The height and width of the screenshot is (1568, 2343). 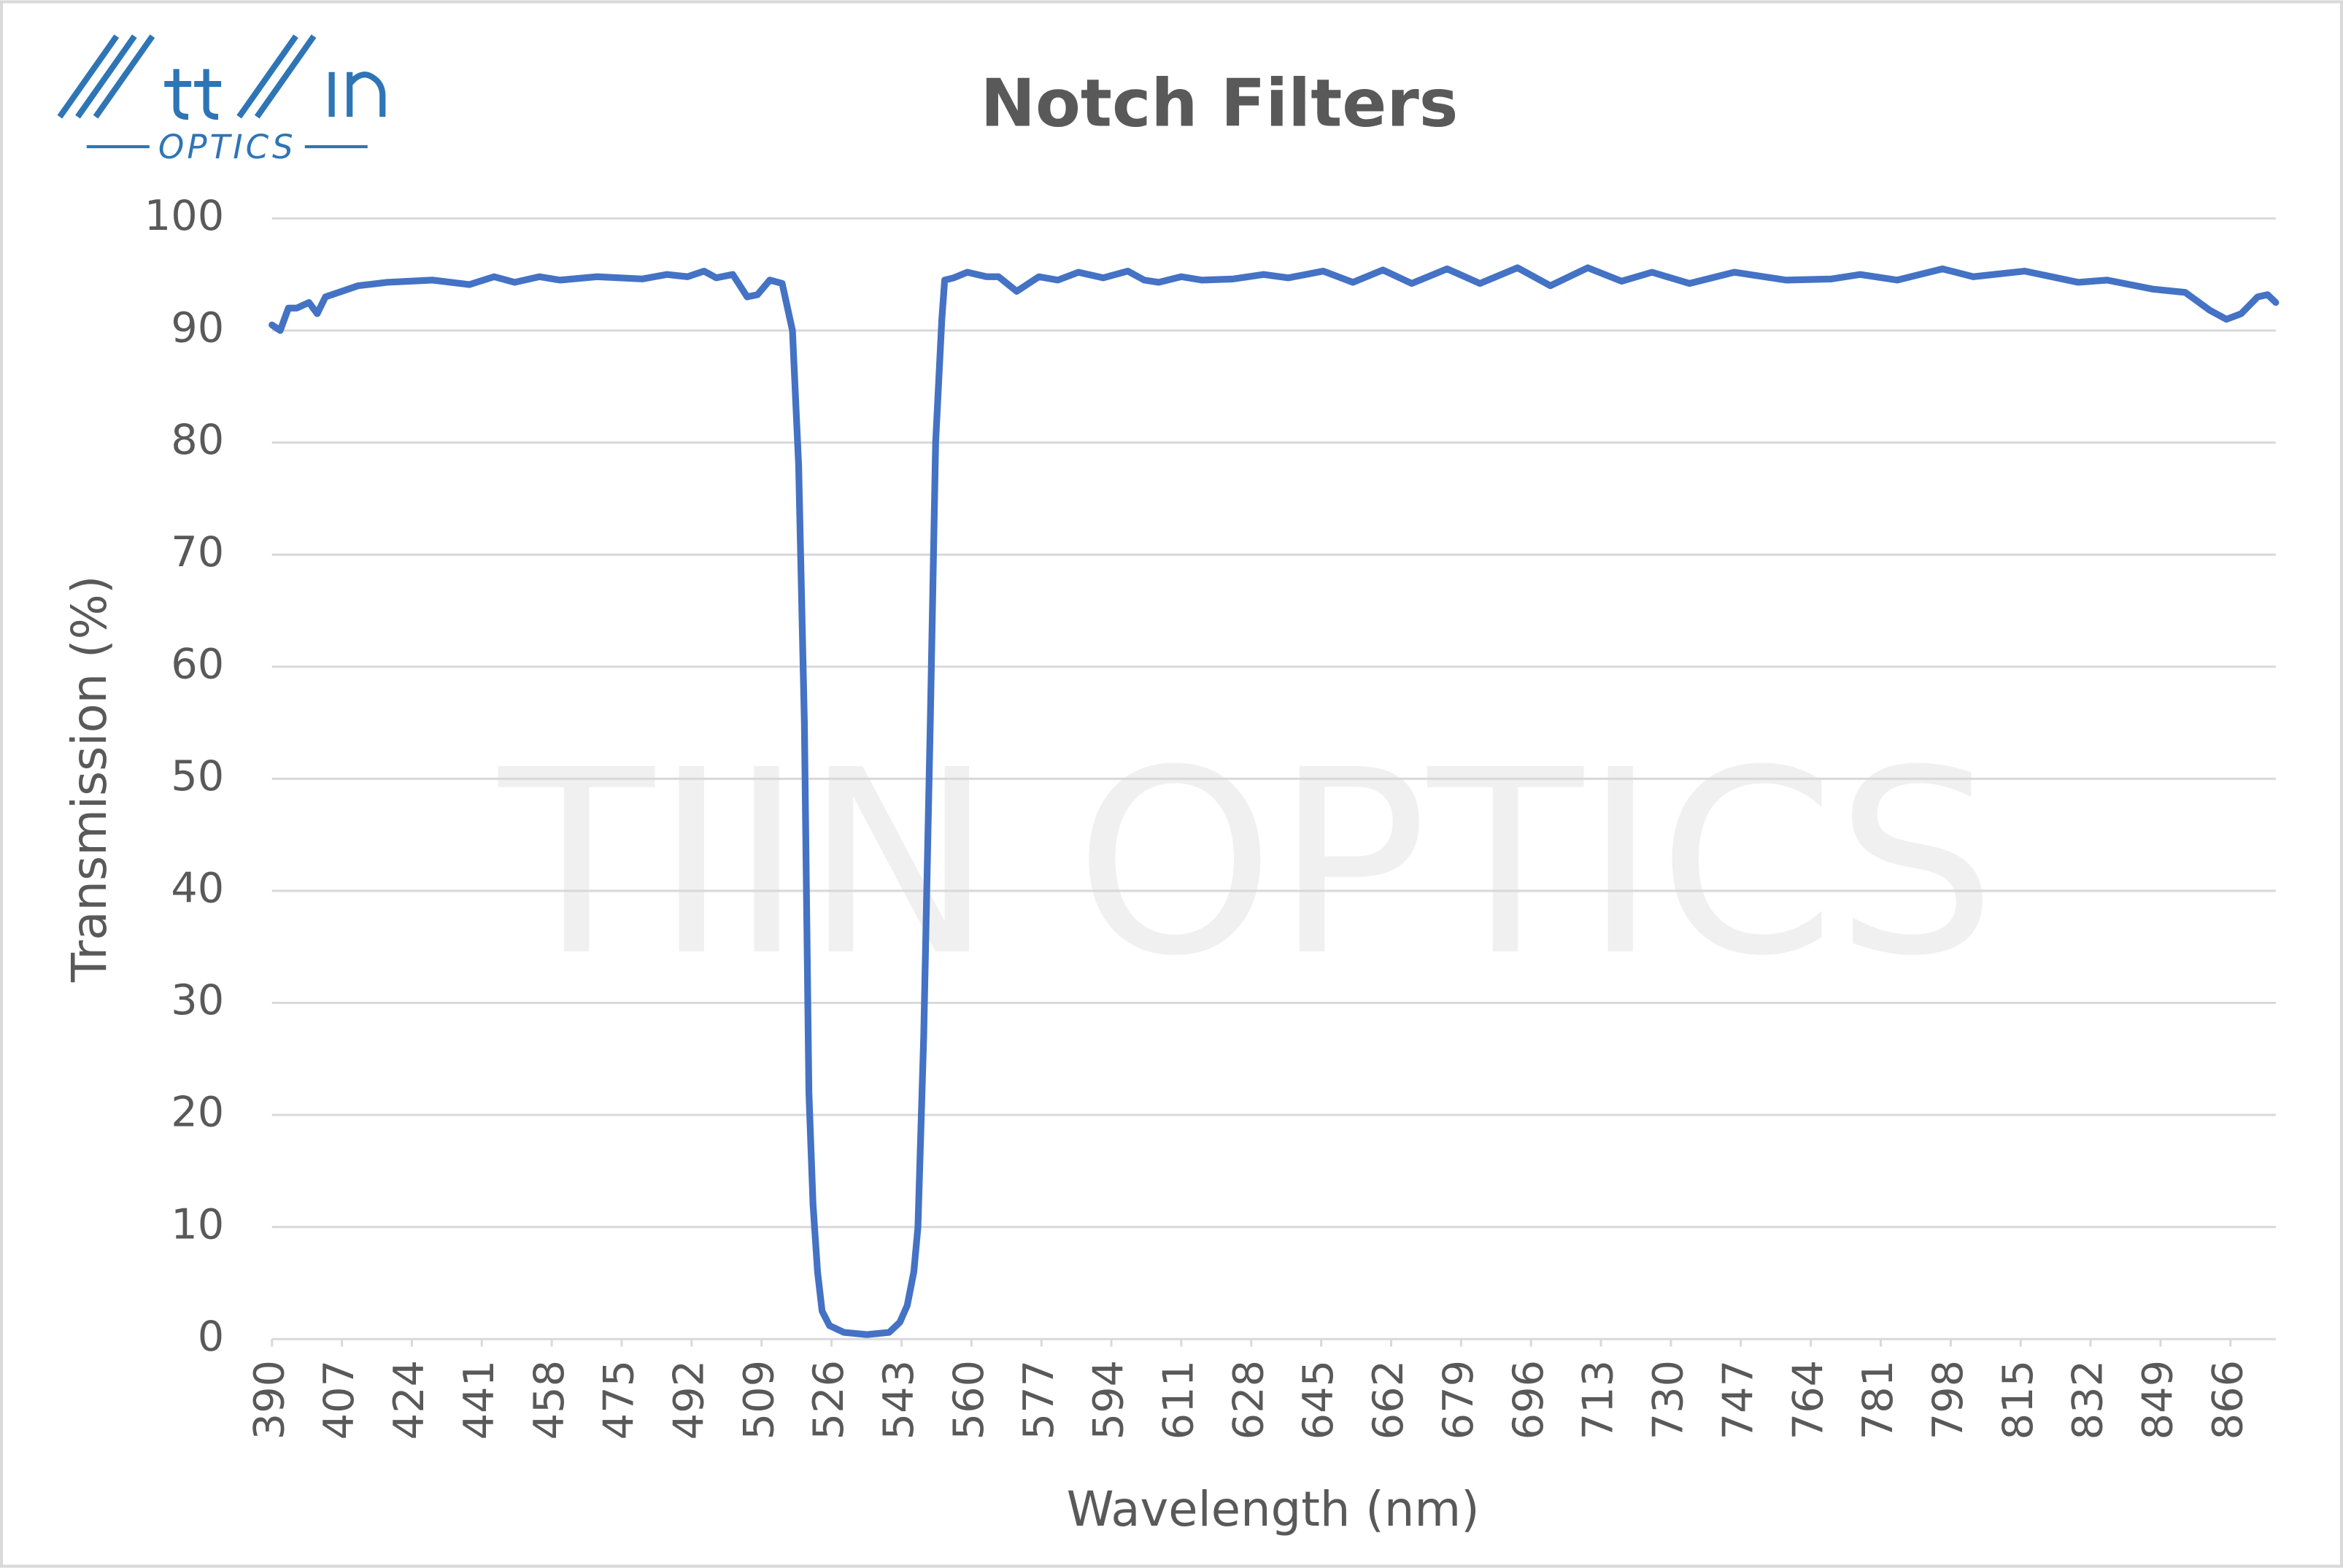 What do you see at coordinates (197, 888) in the screenshot?
I see `y-tick-label: 40` at bounding box center [197, 888].